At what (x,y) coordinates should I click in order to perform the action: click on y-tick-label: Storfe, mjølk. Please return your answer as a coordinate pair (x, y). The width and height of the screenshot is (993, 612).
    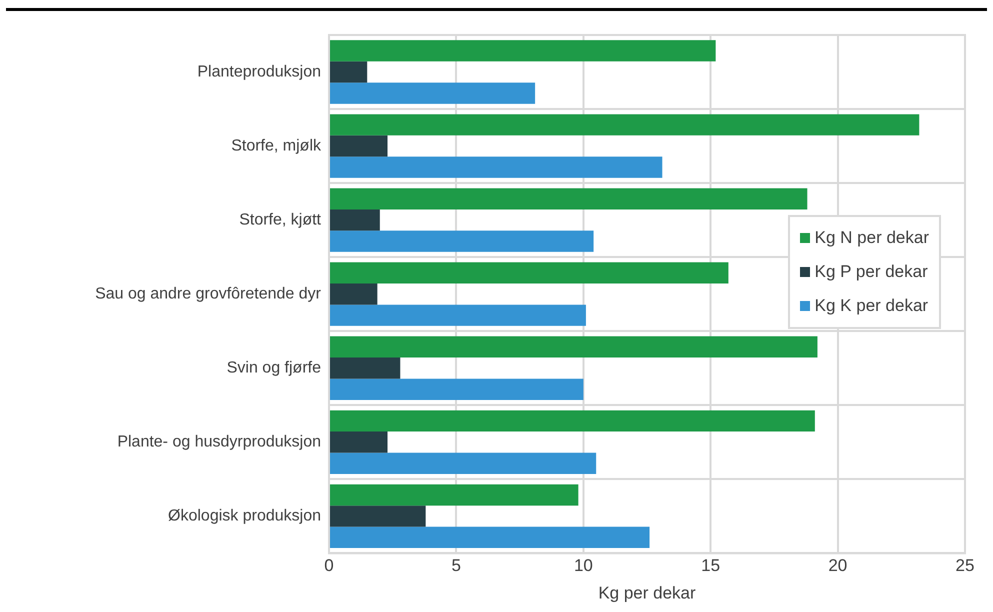
    Looking at the image, I should click on (276, 145).